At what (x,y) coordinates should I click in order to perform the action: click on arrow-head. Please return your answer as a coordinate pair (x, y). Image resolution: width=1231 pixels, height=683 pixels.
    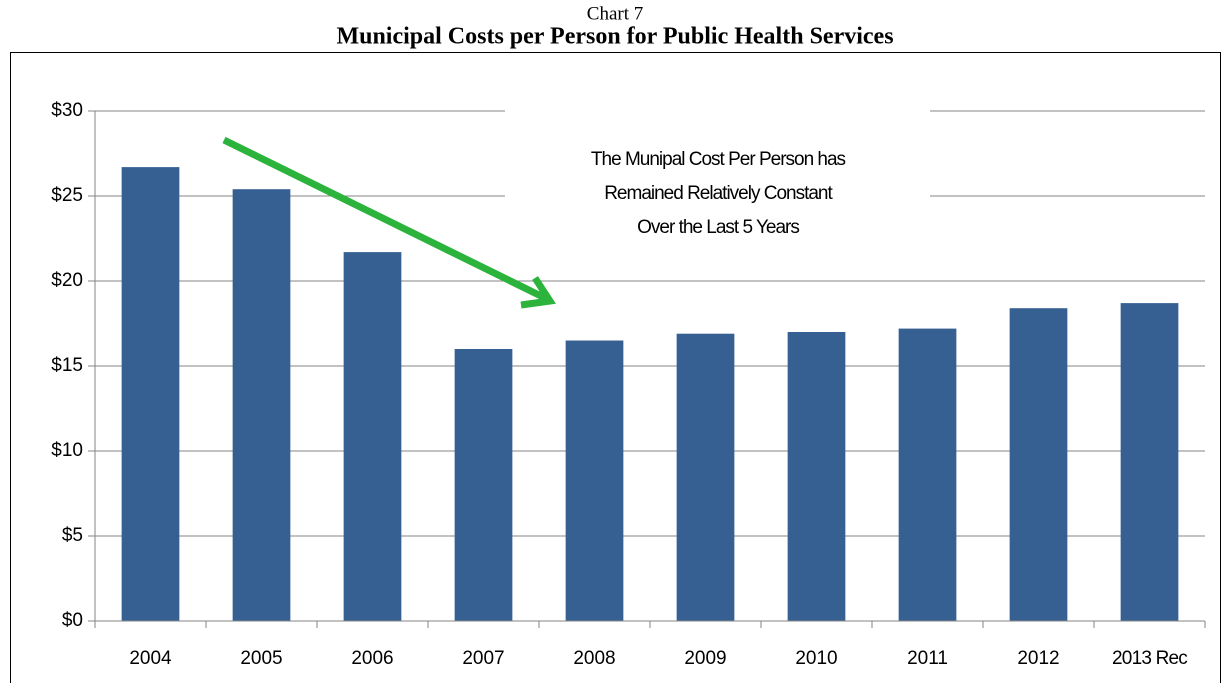
    Looking at the image, I should click on (538, 292).